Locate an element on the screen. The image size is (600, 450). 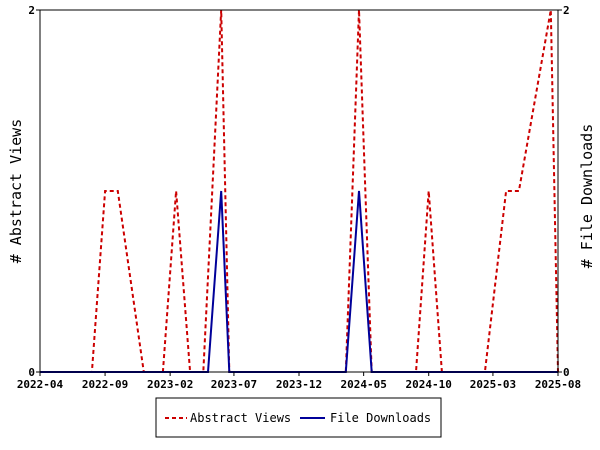
x-tick-label: 2025-03 is located at coordinates (493, 384).